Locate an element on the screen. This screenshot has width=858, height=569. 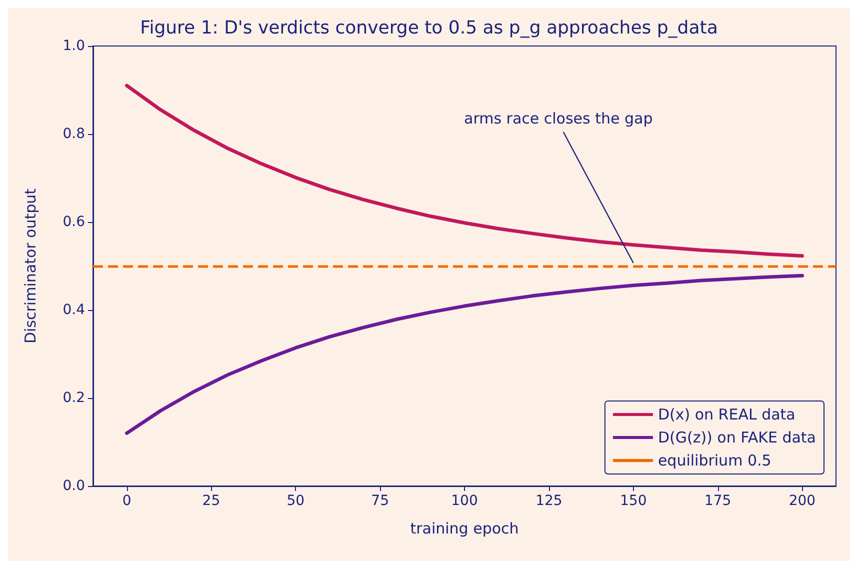
x-tick-label: 100 is located at coordinates (464, 501).